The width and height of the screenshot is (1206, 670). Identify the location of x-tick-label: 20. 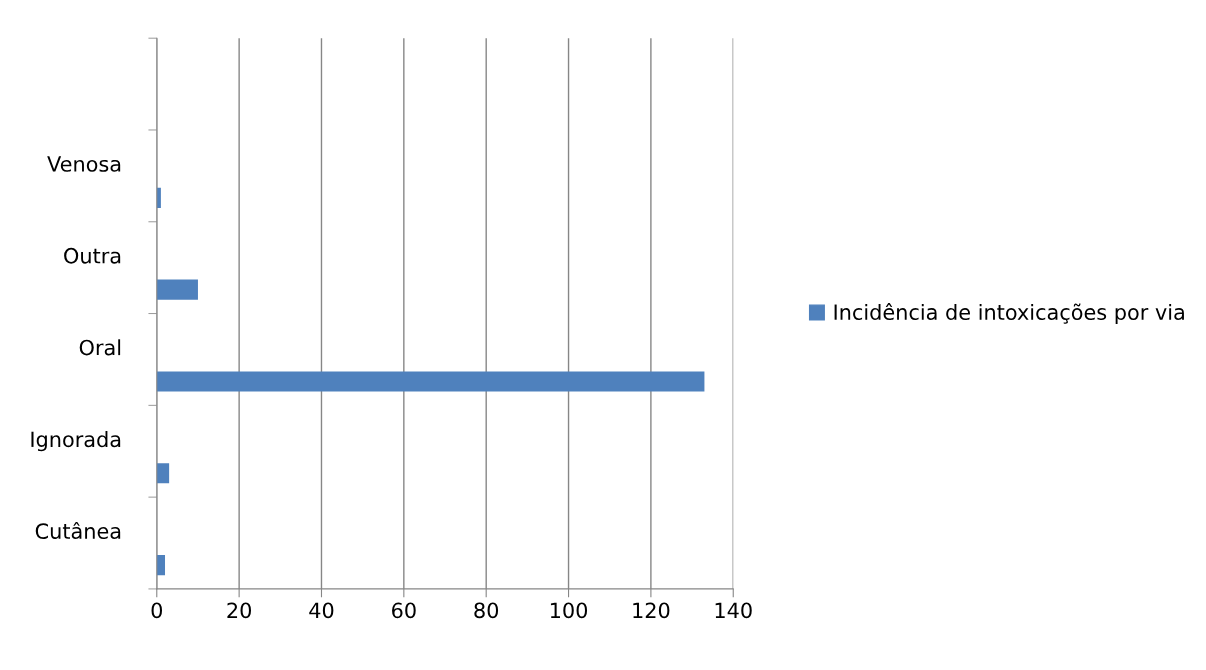
(239, 610).